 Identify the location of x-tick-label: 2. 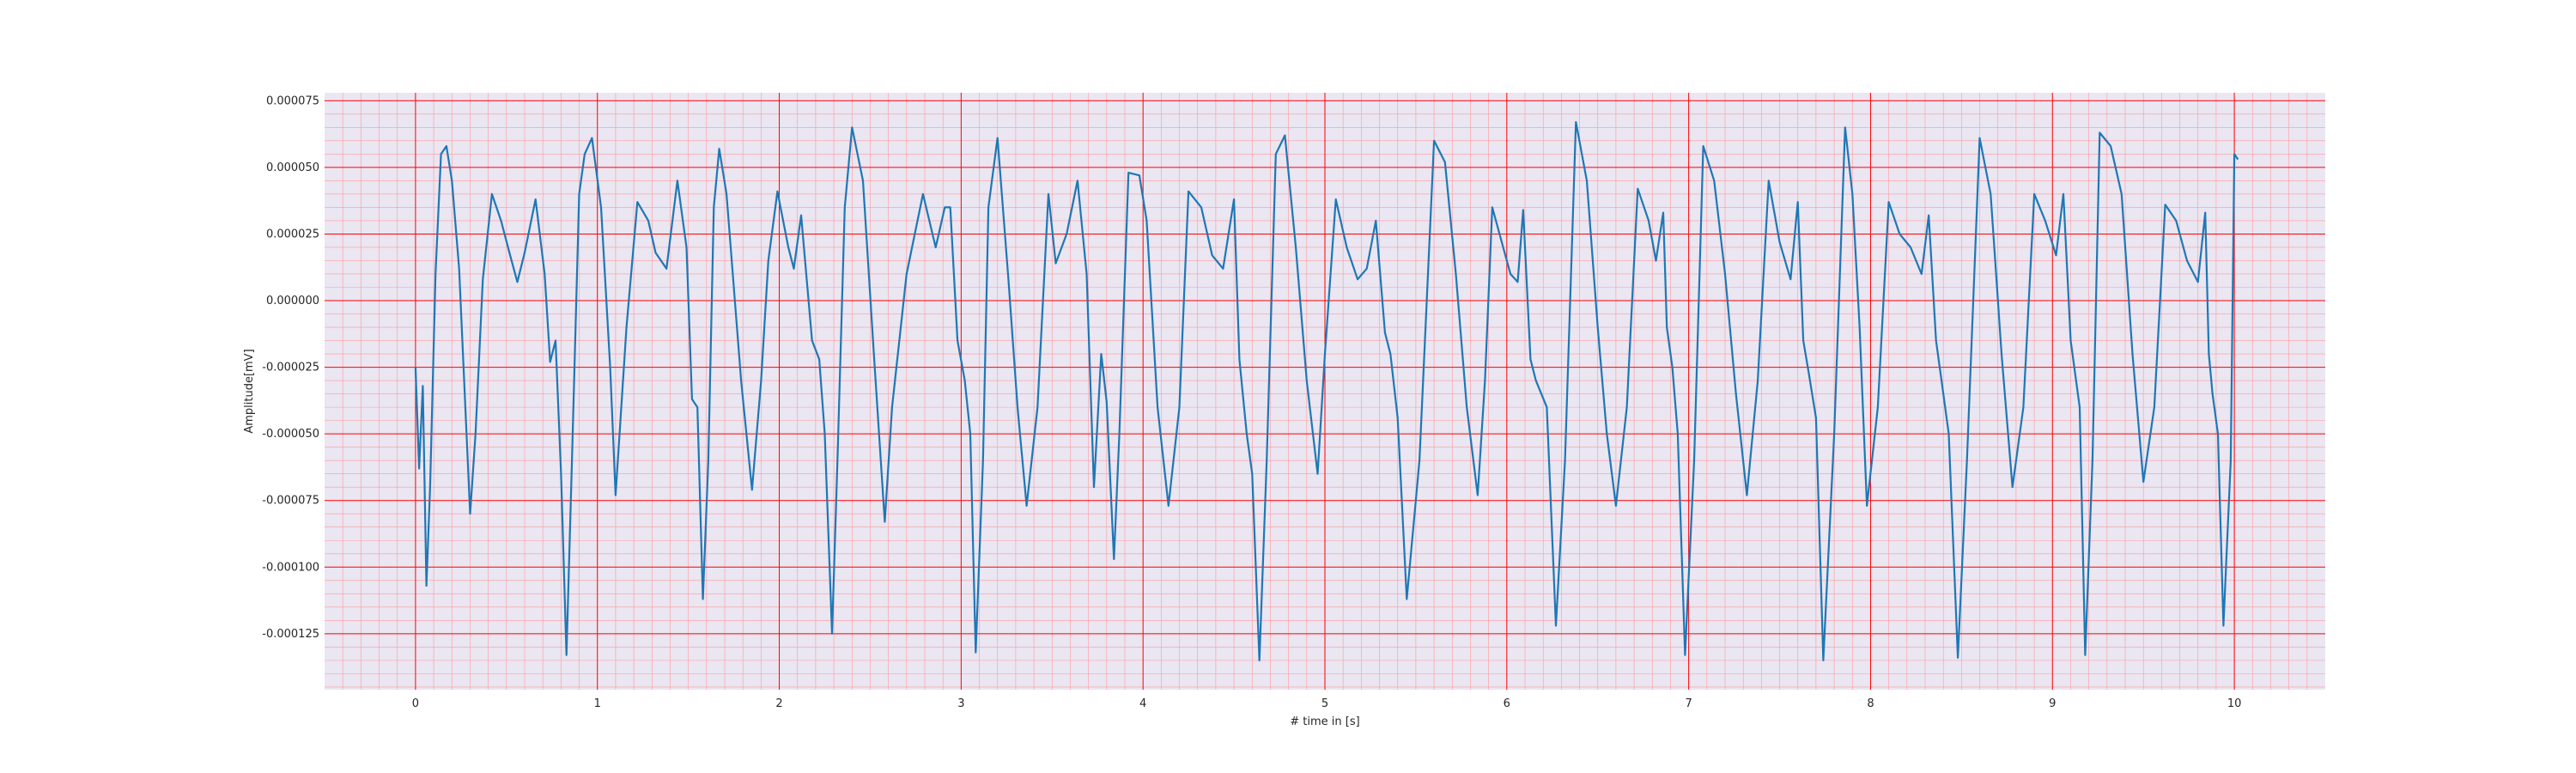
(779, 703).